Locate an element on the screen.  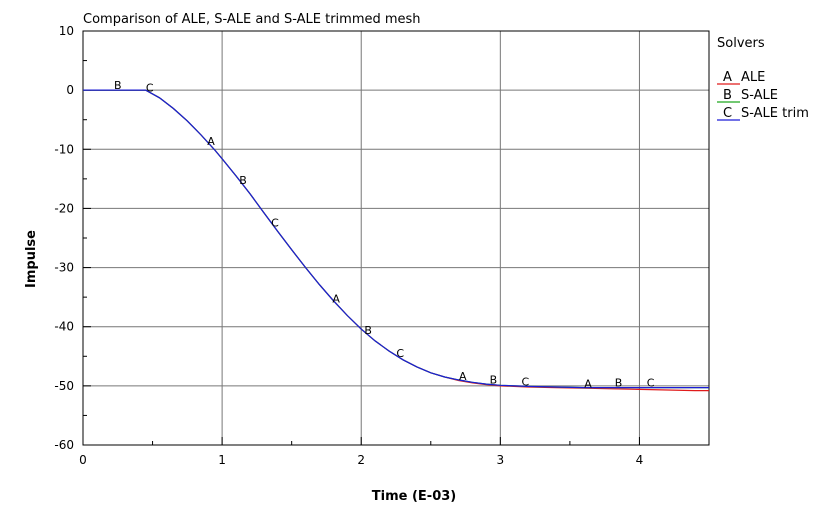
y-tick-label: -40 is located at coordinates (64, 327).